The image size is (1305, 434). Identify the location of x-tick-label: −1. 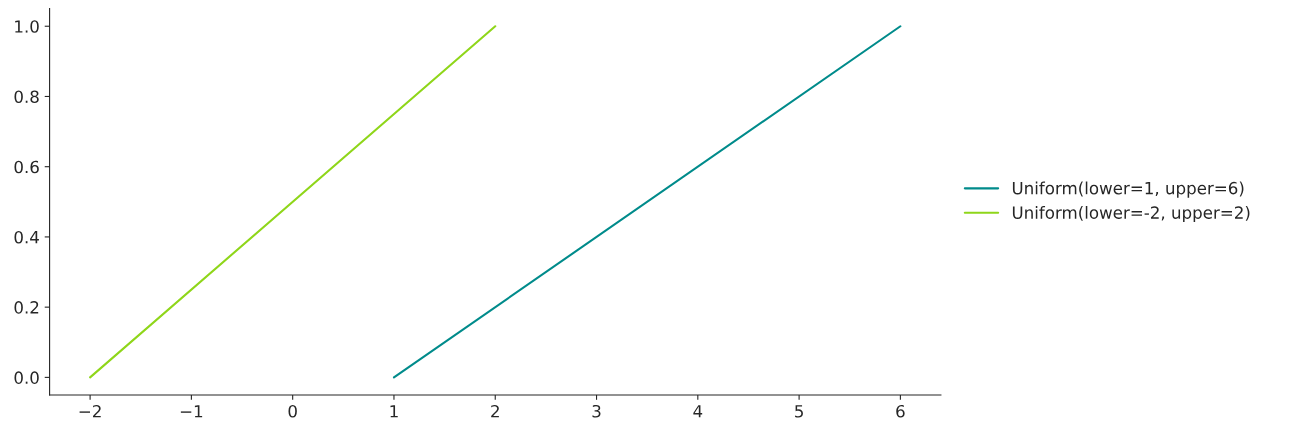
(191, 411).